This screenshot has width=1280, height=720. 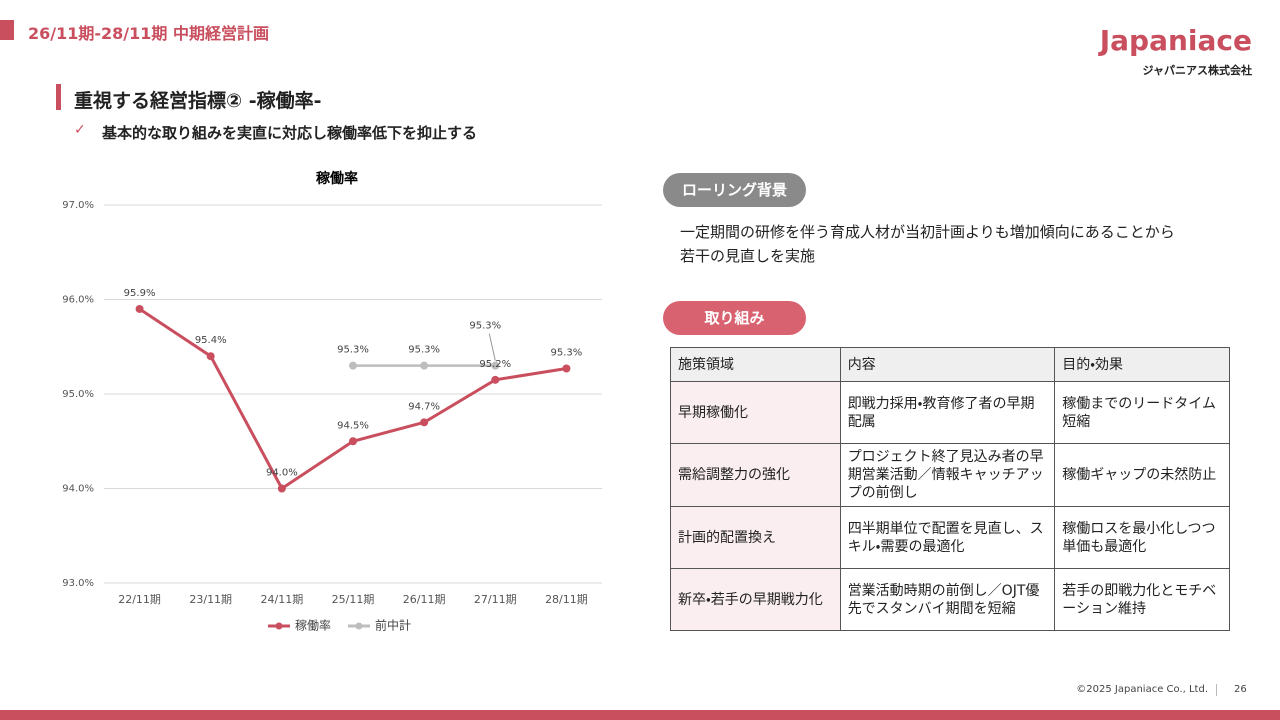 What do you see at coordinates (755, 599) in the screenshot?
I see `cell: 新卒・若手の早期戦力化` at bounding box center [755, 599].